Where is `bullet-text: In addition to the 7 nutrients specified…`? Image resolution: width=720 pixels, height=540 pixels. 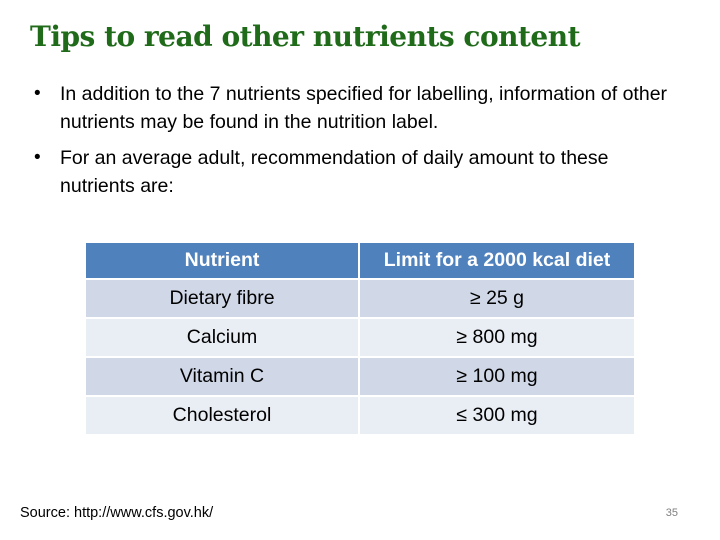 bullet-text: In addition to the 7 nutrients specified… is located at coordinates (364, 108).